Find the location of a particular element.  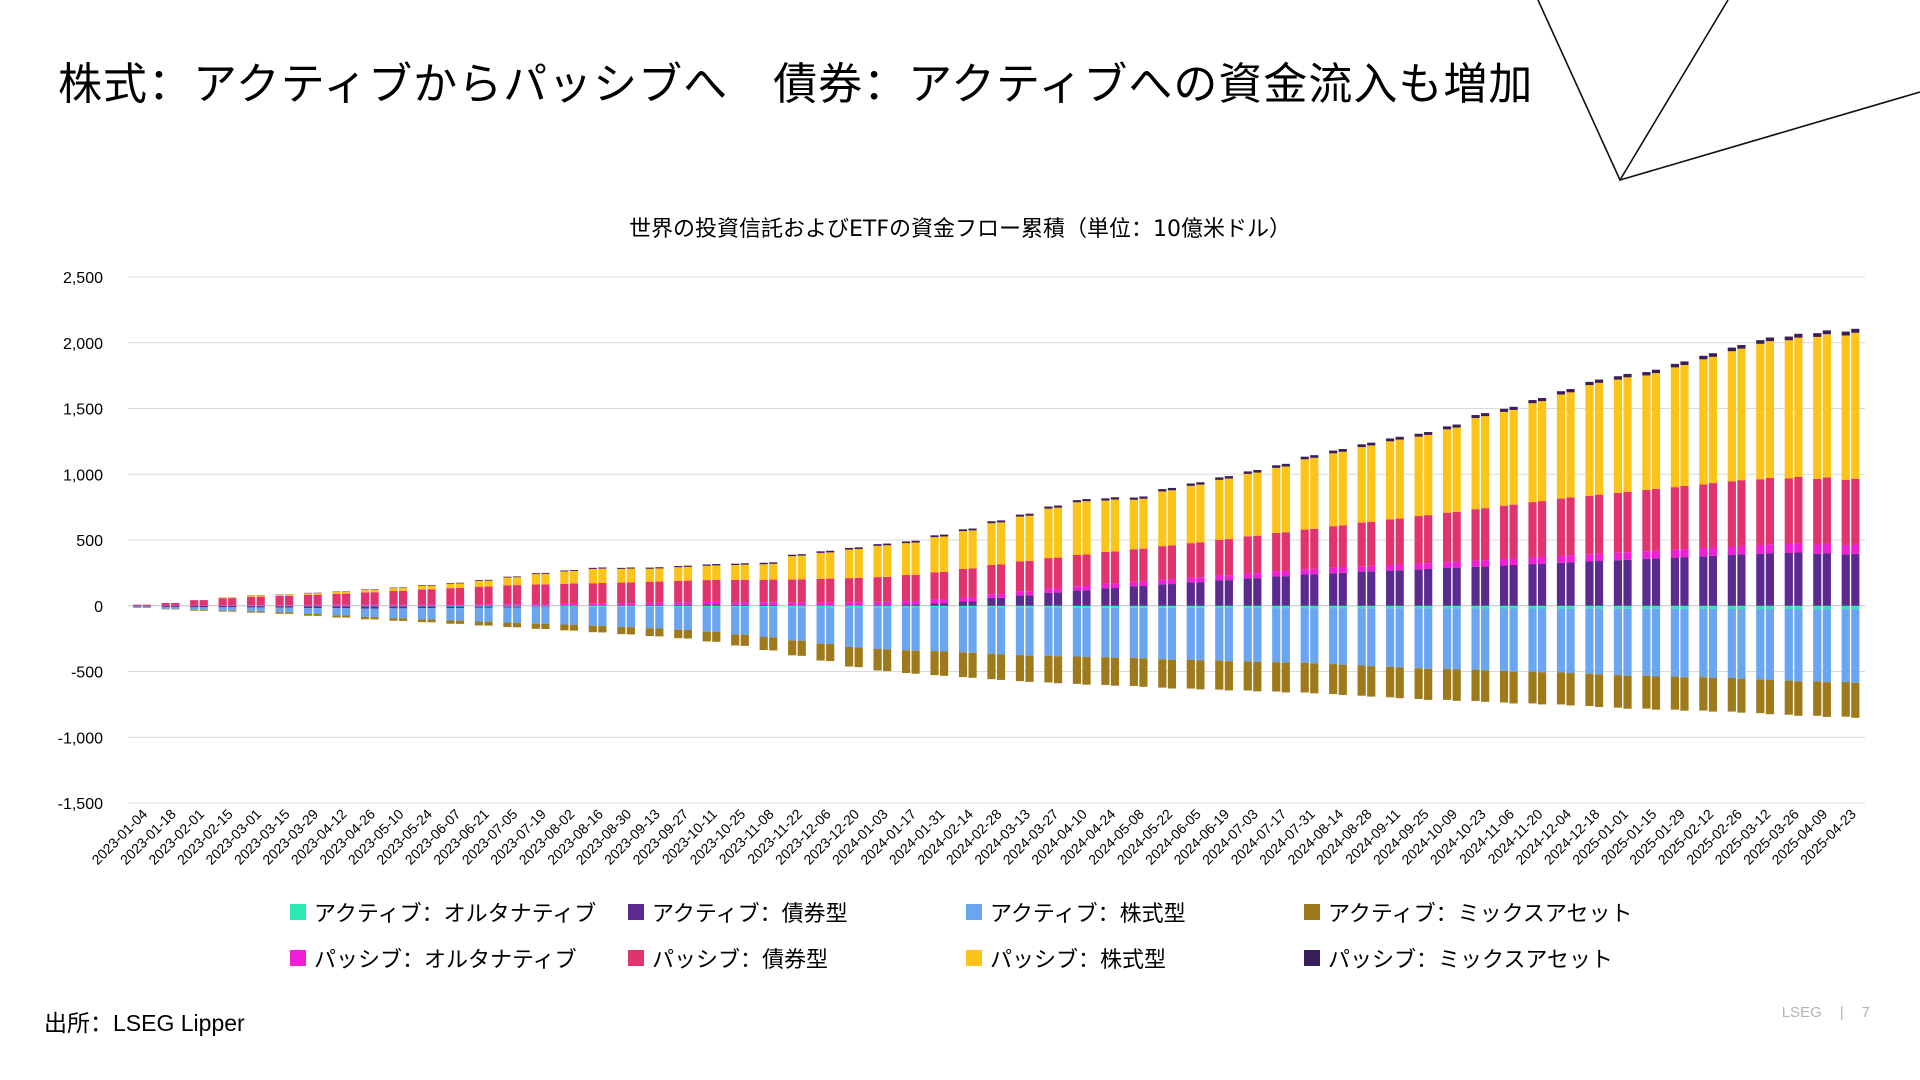

y-tick-label: -1,500 is located at coordinates (80, 804).